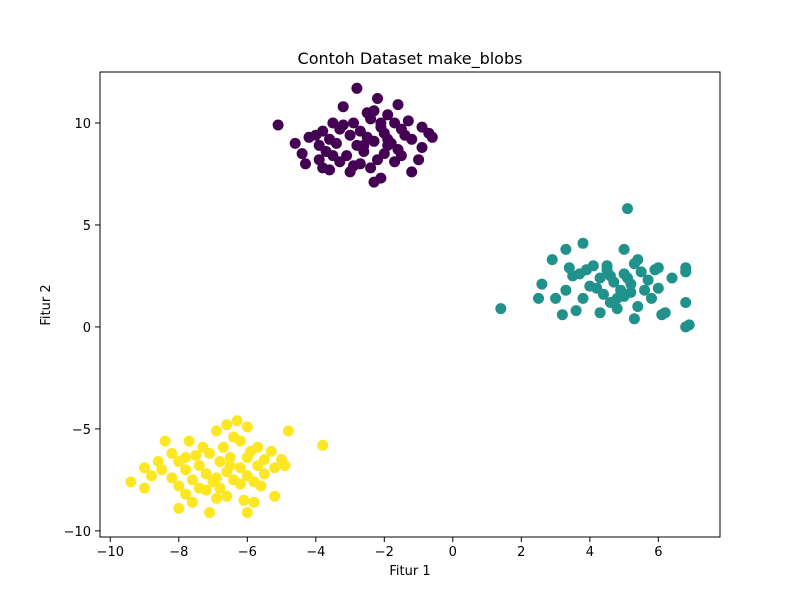 Image resolution: width=800 pixels, height=600 pixels. What do you see at coordinates (453, 552) in the screenshot?
I see `x-tick-label: 0` at bounding box center [453, 552].